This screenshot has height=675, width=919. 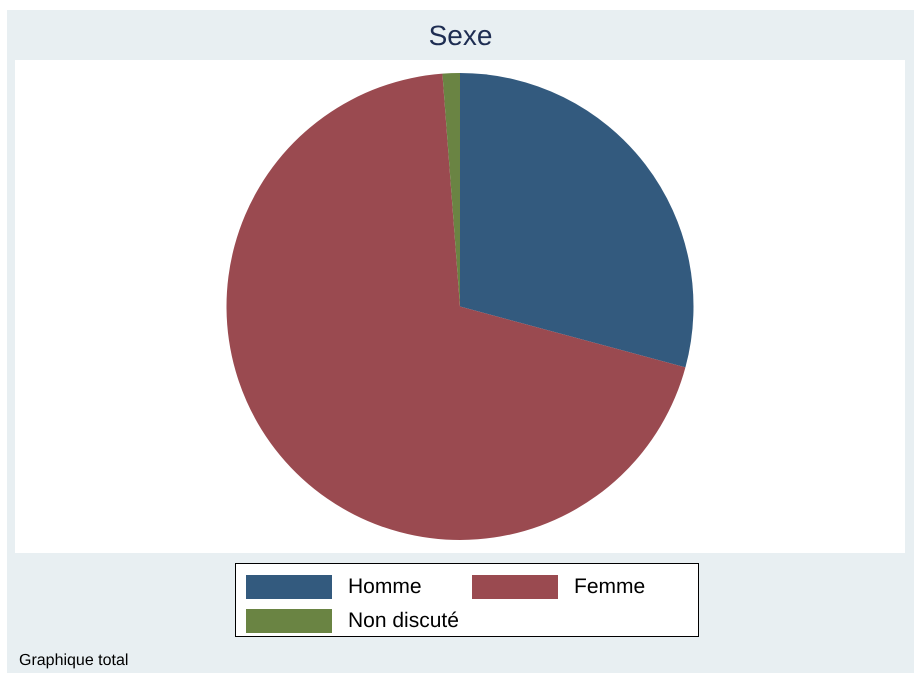 What do you see at coordinates (610, 587) in the screenshot?
I see `legend-label: Femme` at bounding box center [610, 587].